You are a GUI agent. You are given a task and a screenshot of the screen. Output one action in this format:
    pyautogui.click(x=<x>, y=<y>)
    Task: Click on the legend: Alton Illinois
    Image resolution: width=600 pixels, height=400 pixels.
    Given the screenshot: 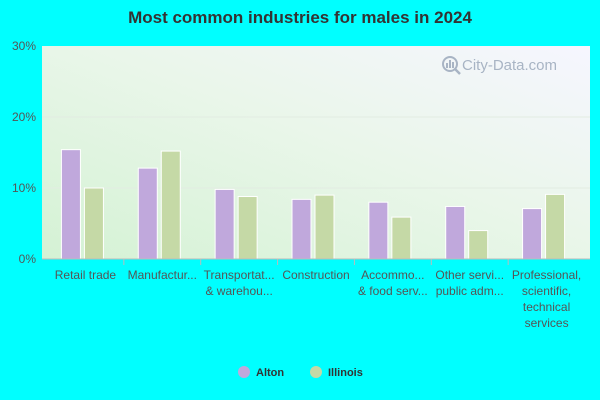 What is the action you would take?
    pyautogui.click(x=300, y=372)
    